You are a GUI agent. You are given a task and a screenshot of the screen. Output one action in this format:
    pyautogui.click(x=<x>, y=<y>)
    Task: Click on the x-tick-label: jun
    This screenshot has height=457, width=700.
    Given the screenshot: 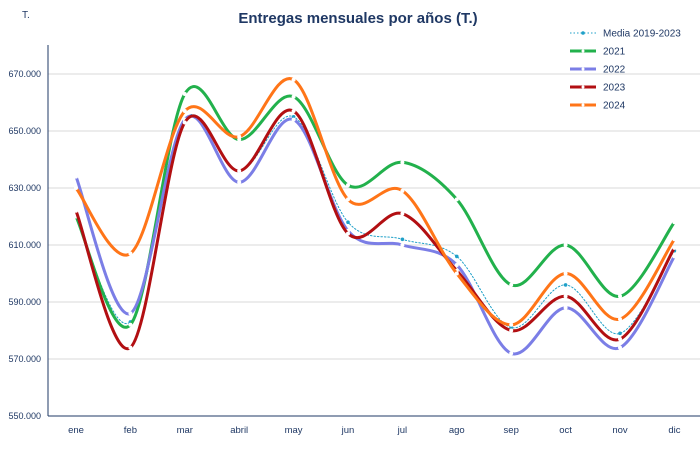 What is the action you would take?
    pyautogui.click(x=348, y=430)
    